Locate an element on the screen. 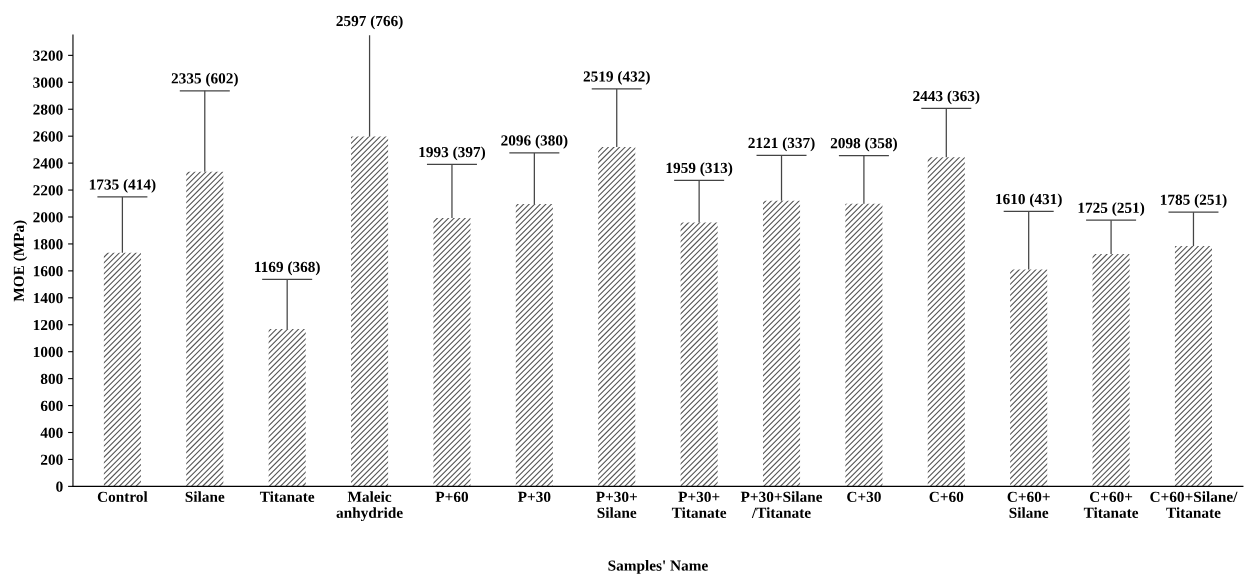 This screenshot has height=586, width=1258. annotation: 1725 (251) is located at coordinates (1111, 209).